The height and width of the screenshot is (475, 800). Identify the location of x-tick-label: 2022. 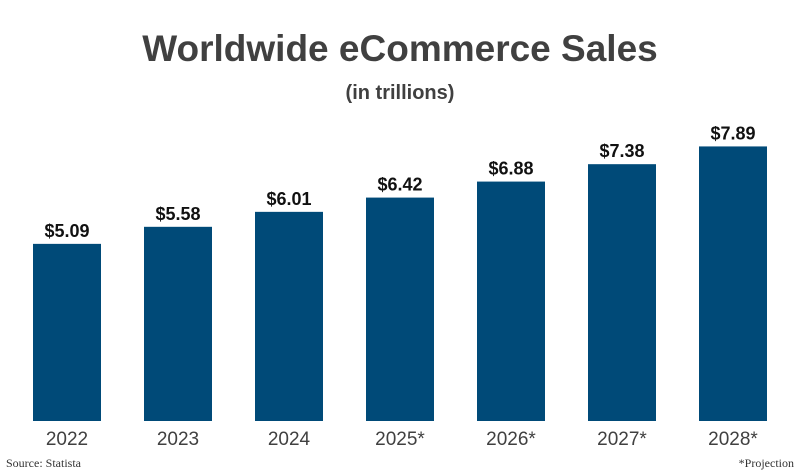
(67, 439).